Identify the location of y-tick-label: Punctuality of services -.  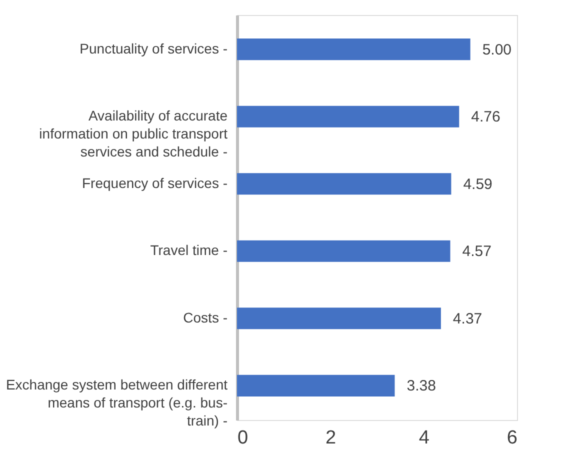
(154, 48).